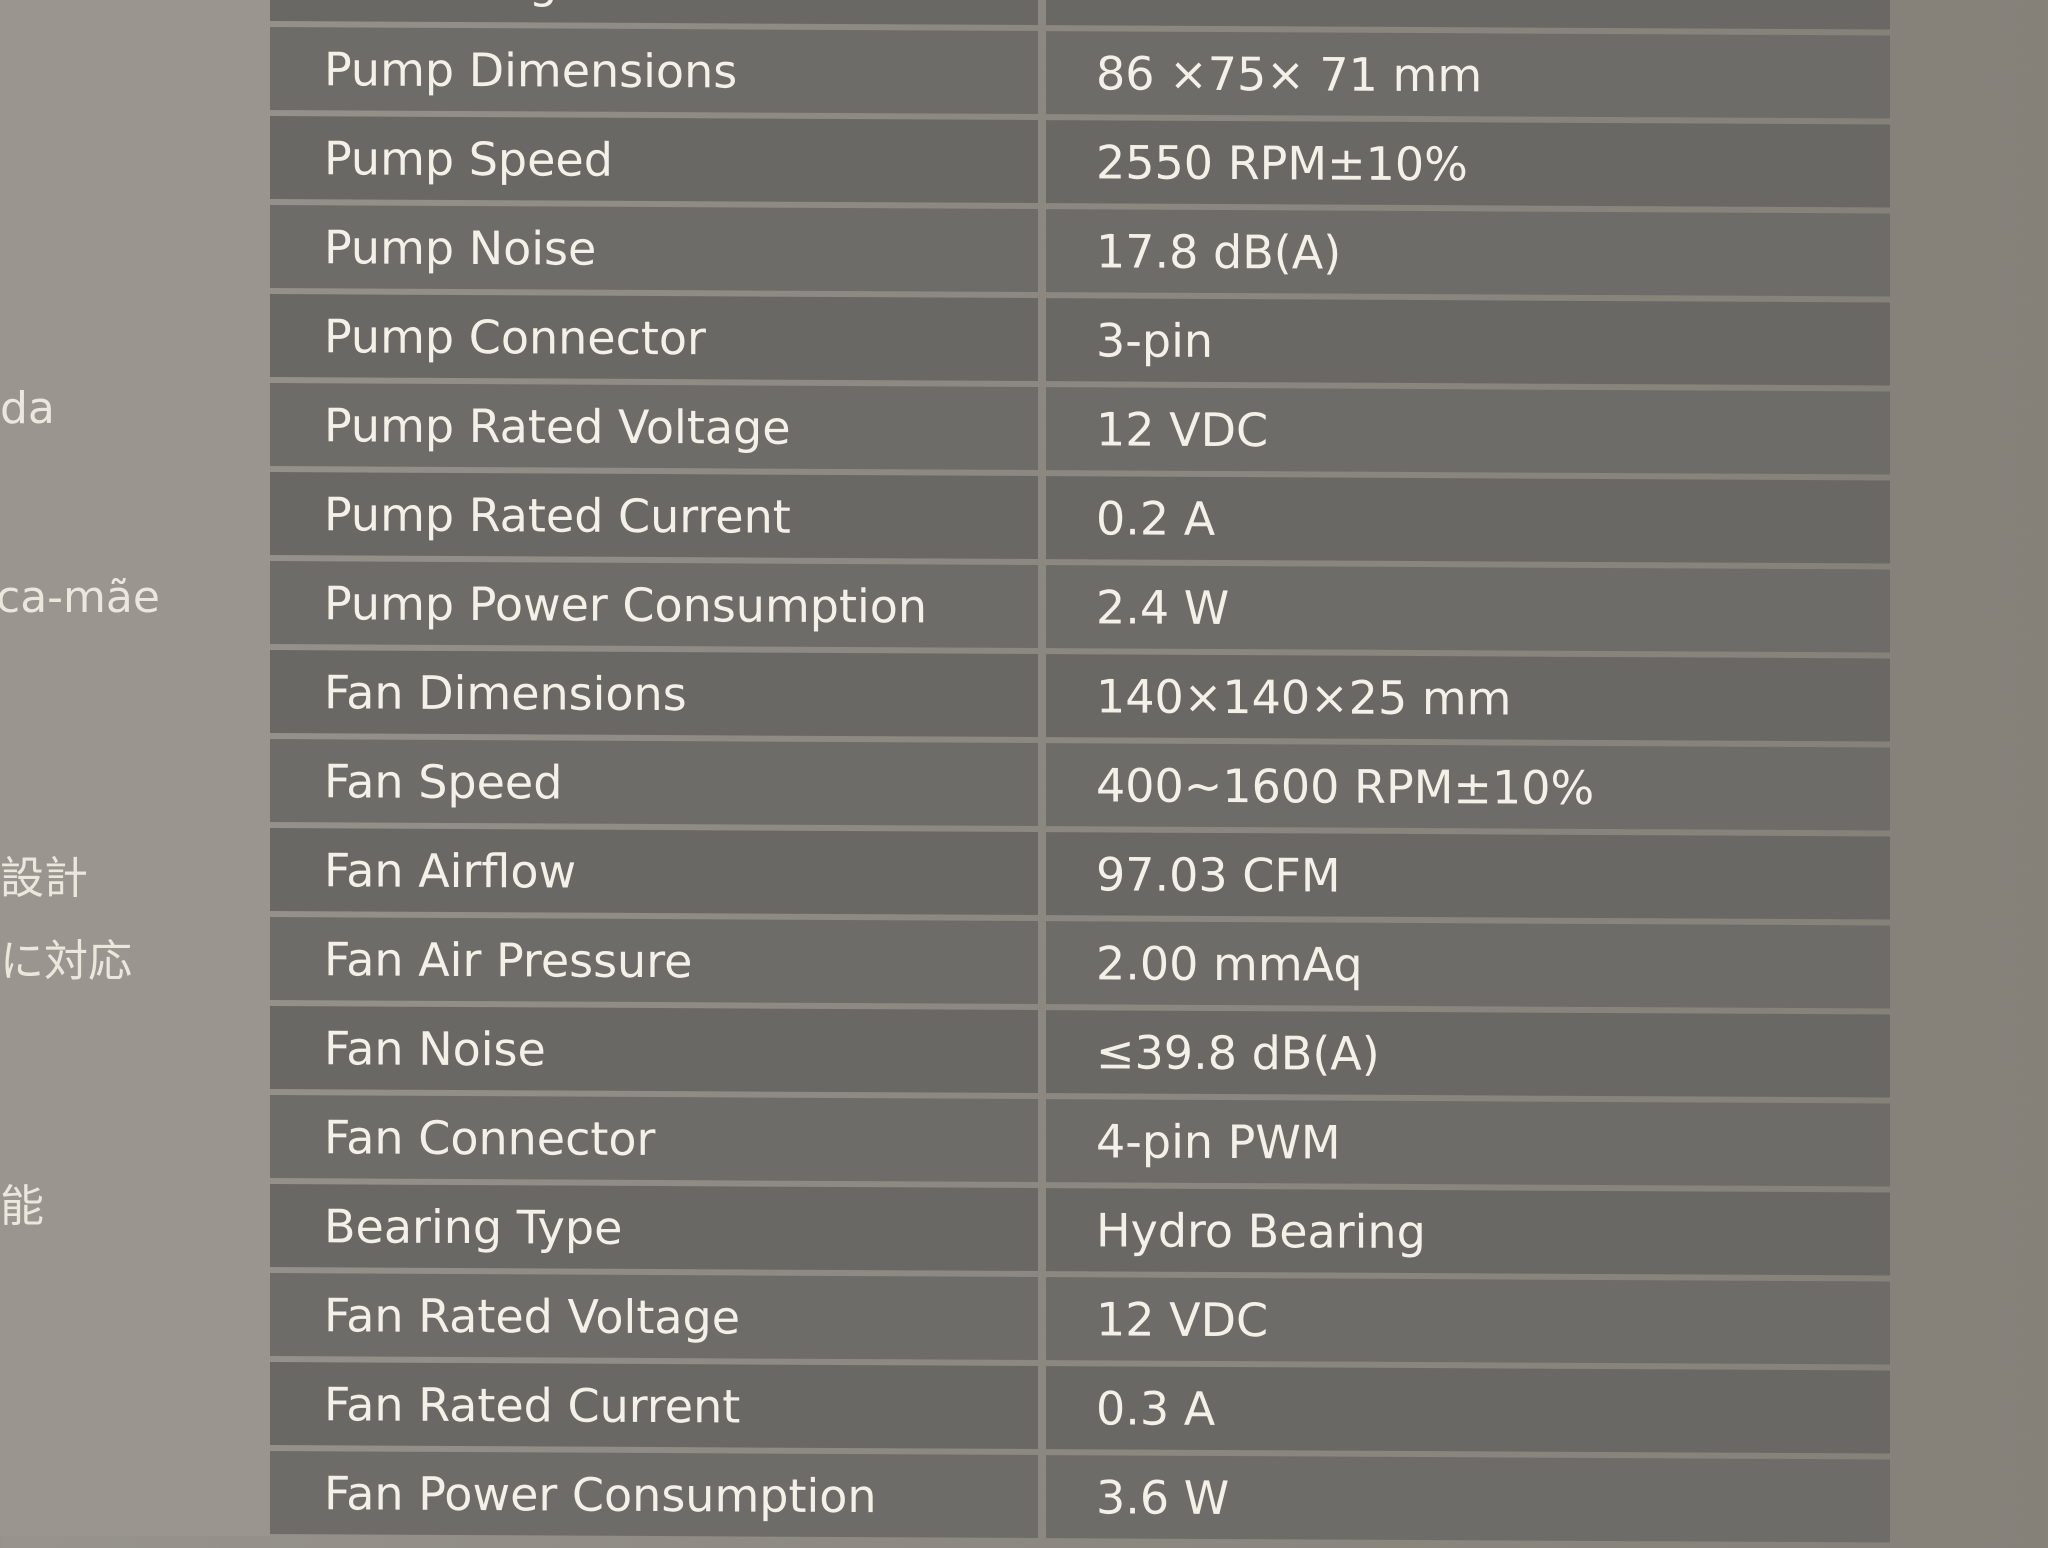 Image resolution: width=2048 pixels, height=1548 pixels. Describe the element at coordinates (1468, 1054) in the screenshot. I see `spec-value: ≤39.8 dB(A)` at that location.